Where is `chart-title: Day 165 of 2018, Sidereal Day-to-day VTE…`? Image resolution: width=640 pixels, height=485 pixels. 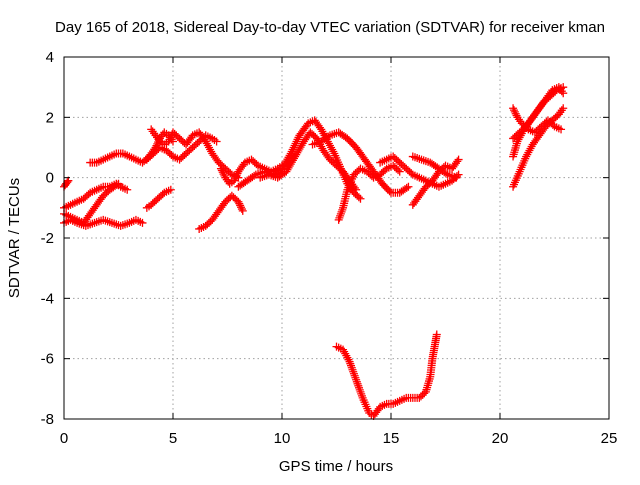 chart-title: Day 165 of 2018, Sidereal Day-to-day VTE… is located at coordinates (330, 27).